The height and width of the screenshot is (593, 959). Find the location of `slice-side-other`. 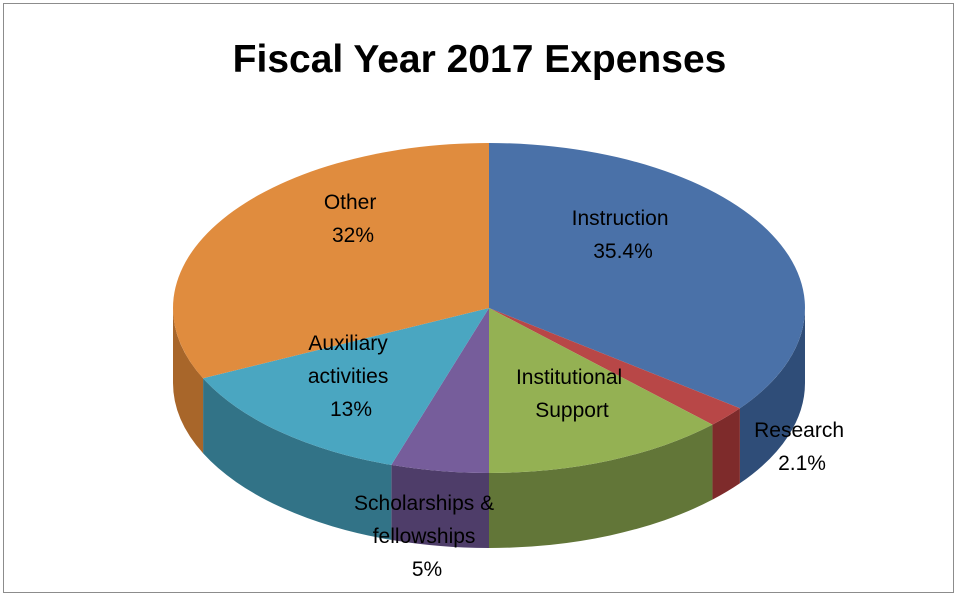

slice-side-other is located at coordinates (188, 381).